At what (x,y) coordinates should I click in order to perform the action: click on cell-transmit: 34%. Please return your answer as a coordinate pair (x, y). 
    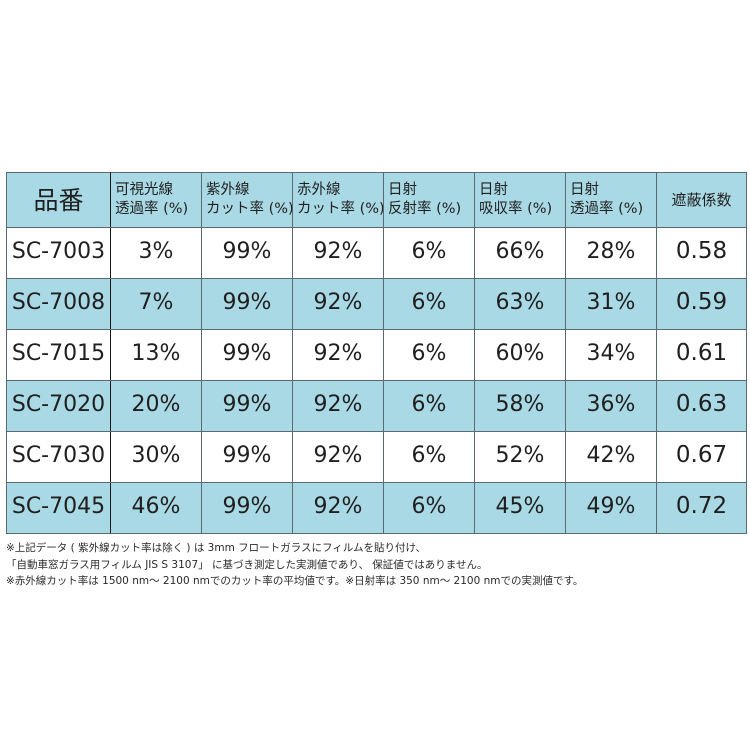
    Looking at the image, I should click on (611, 355).